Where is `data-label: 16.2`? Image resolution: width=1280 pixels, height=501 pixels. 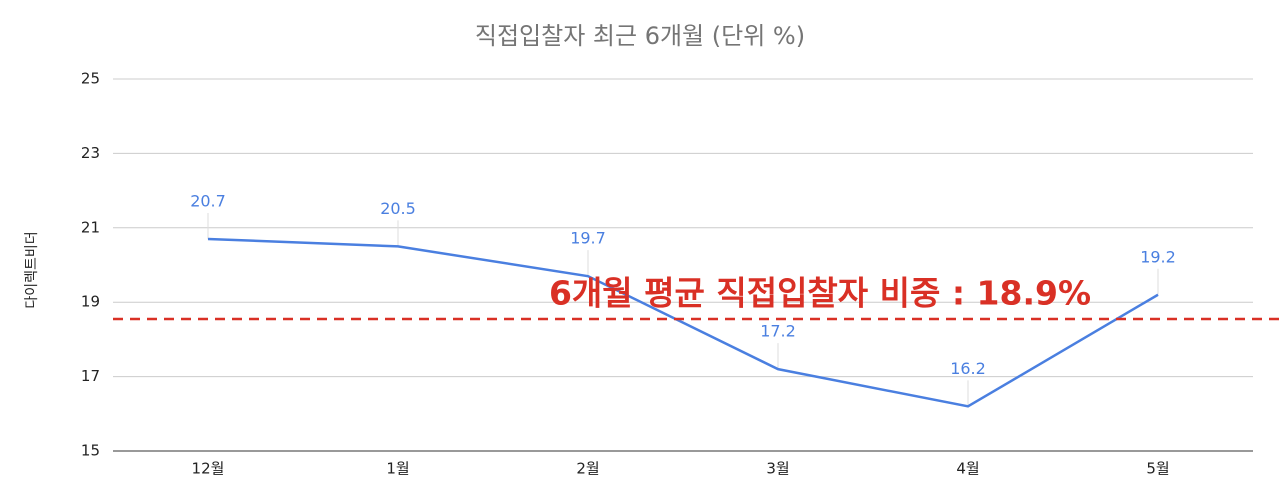 data-label: 16.2 is located at coordinates (968, 368).